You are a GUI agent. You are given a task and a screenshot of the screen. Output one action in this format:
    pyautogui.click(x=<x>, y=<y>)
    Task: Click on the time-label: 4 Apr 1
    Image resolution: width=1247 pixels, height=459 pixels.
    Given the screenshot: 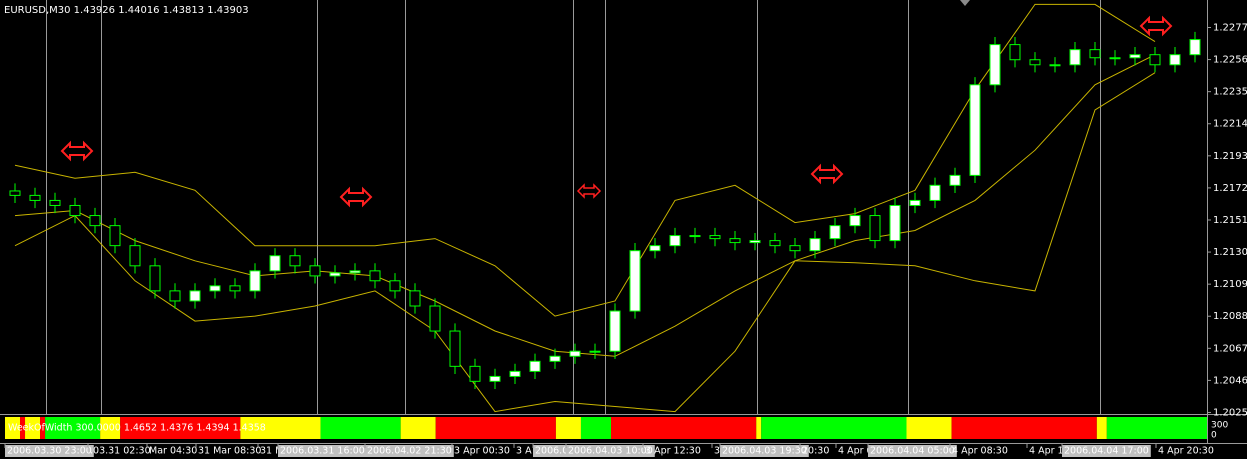 What is the action you would take?
    pyautogui.click(x=1046, y=451)
    